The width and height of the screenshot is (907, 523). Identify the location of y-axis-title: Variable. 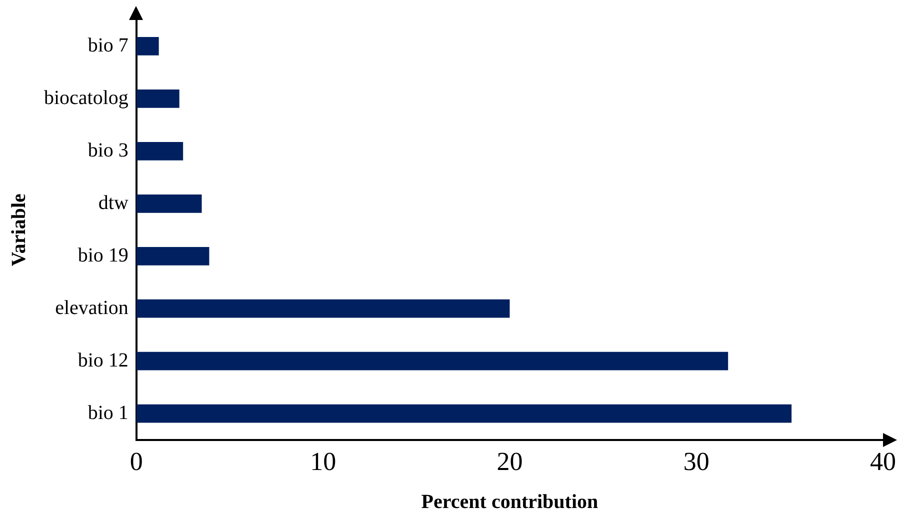
(19, 229).